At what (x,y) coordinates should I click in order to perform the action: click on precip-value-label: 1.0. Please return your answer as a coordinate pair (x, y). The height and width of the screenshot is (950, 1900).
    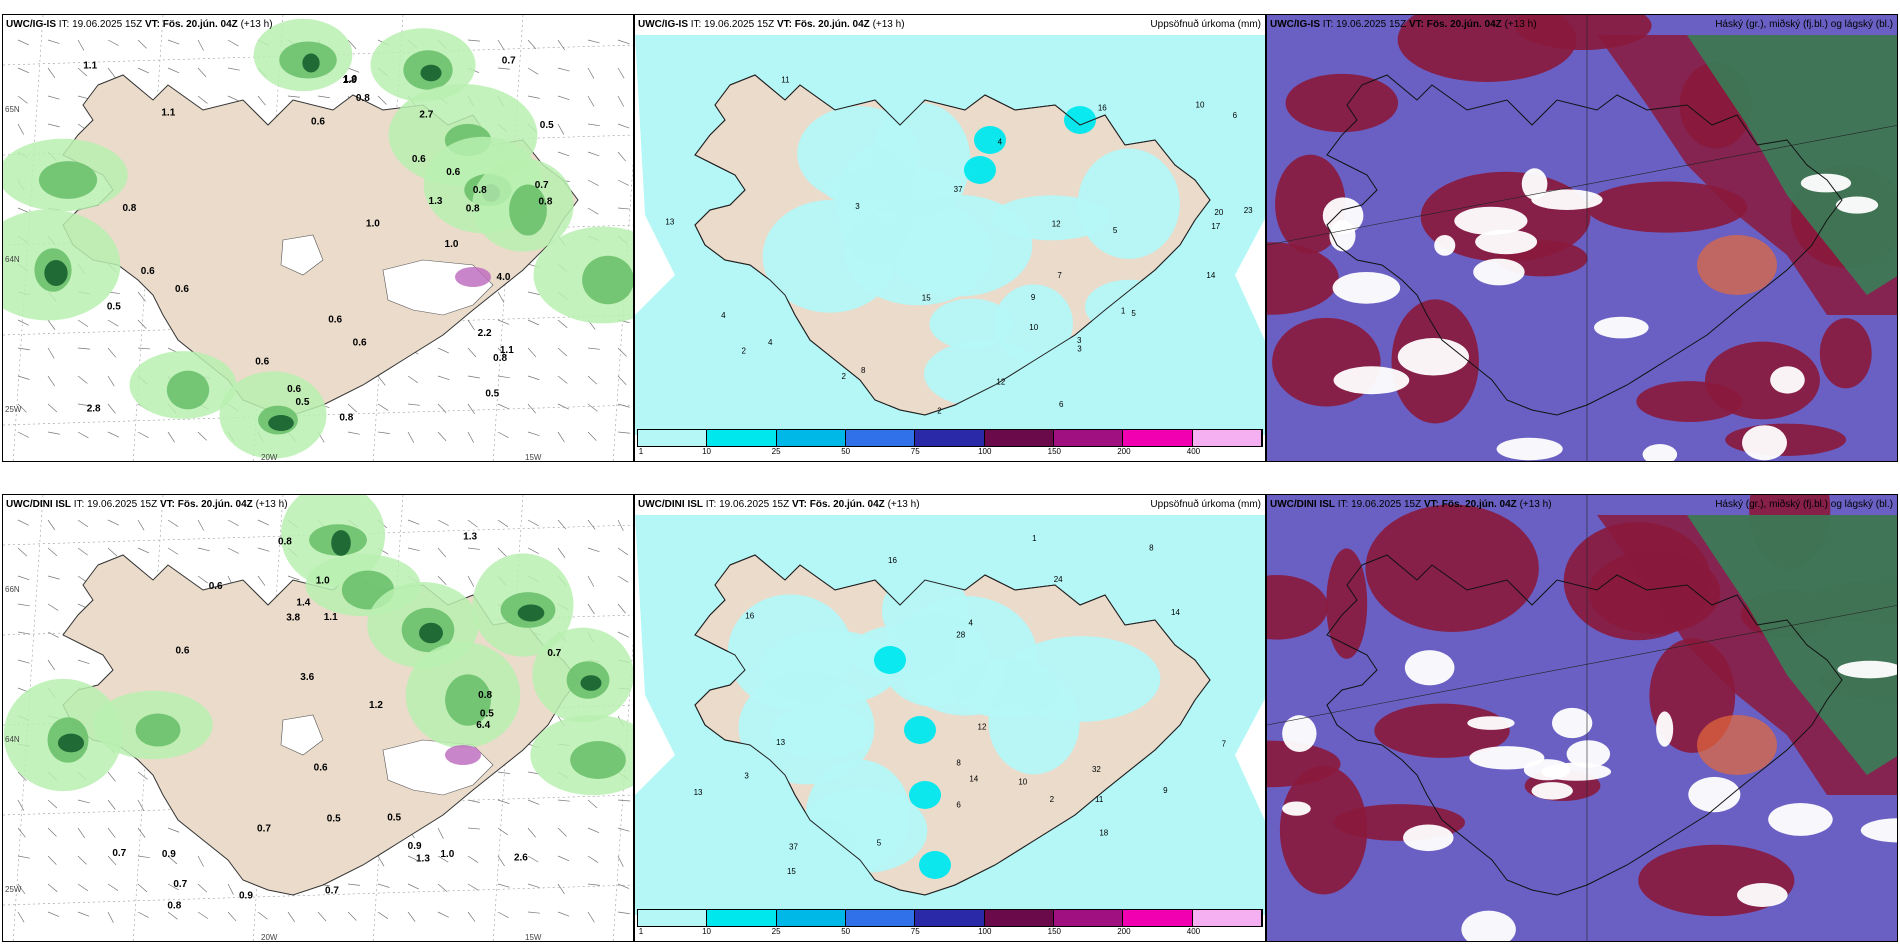
    Looking at the image, I should click on (323, 581).